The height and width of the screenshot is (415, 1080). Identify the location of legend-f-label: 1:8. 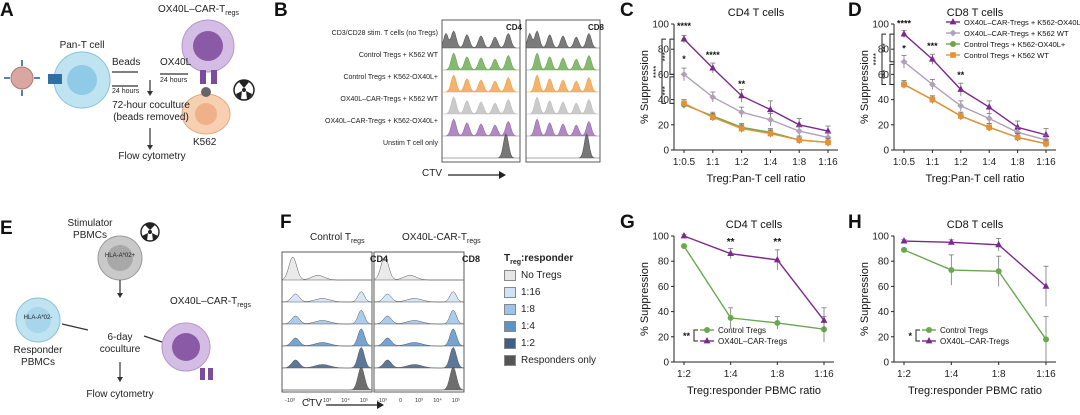
(528, 309).